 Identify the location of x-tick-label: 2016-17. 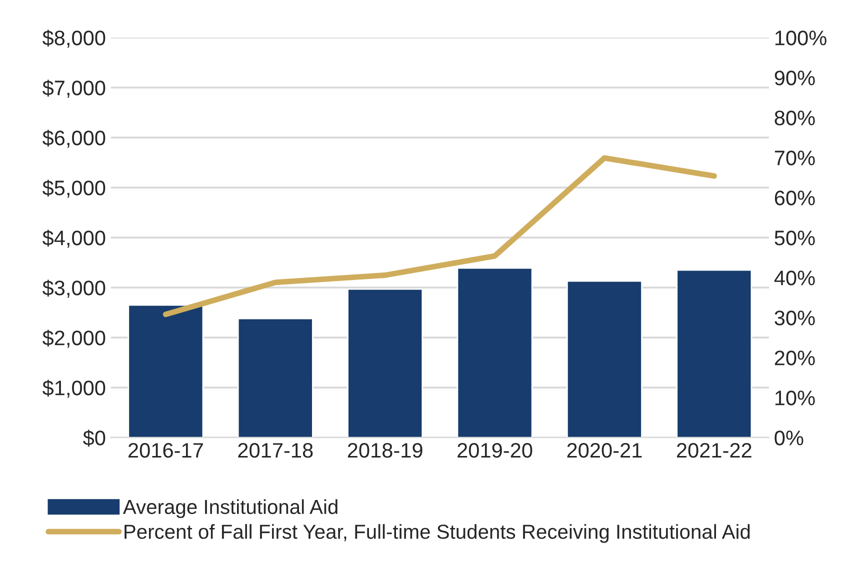
(165, 450).